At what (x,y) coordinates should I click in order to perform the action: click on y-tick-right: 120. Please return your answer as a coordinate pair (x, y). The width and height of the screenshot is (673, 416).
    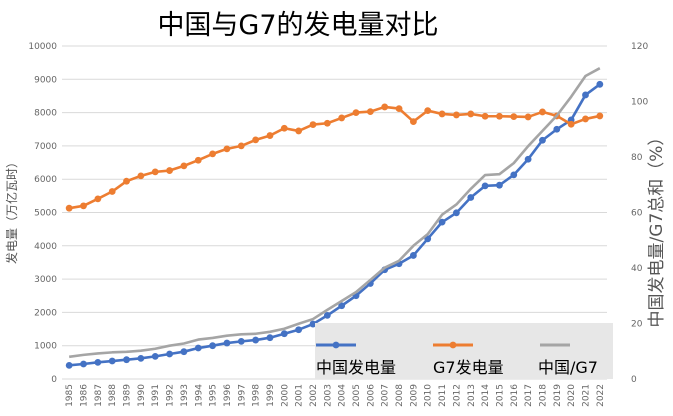
    Looking at the image, I should click on (639, 47).